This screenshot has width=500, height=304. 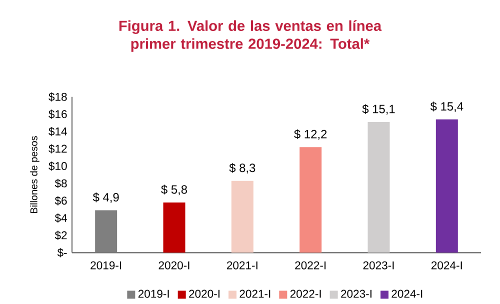 I want to click on data-label: $ 8,3, so click(x=242, y=168).